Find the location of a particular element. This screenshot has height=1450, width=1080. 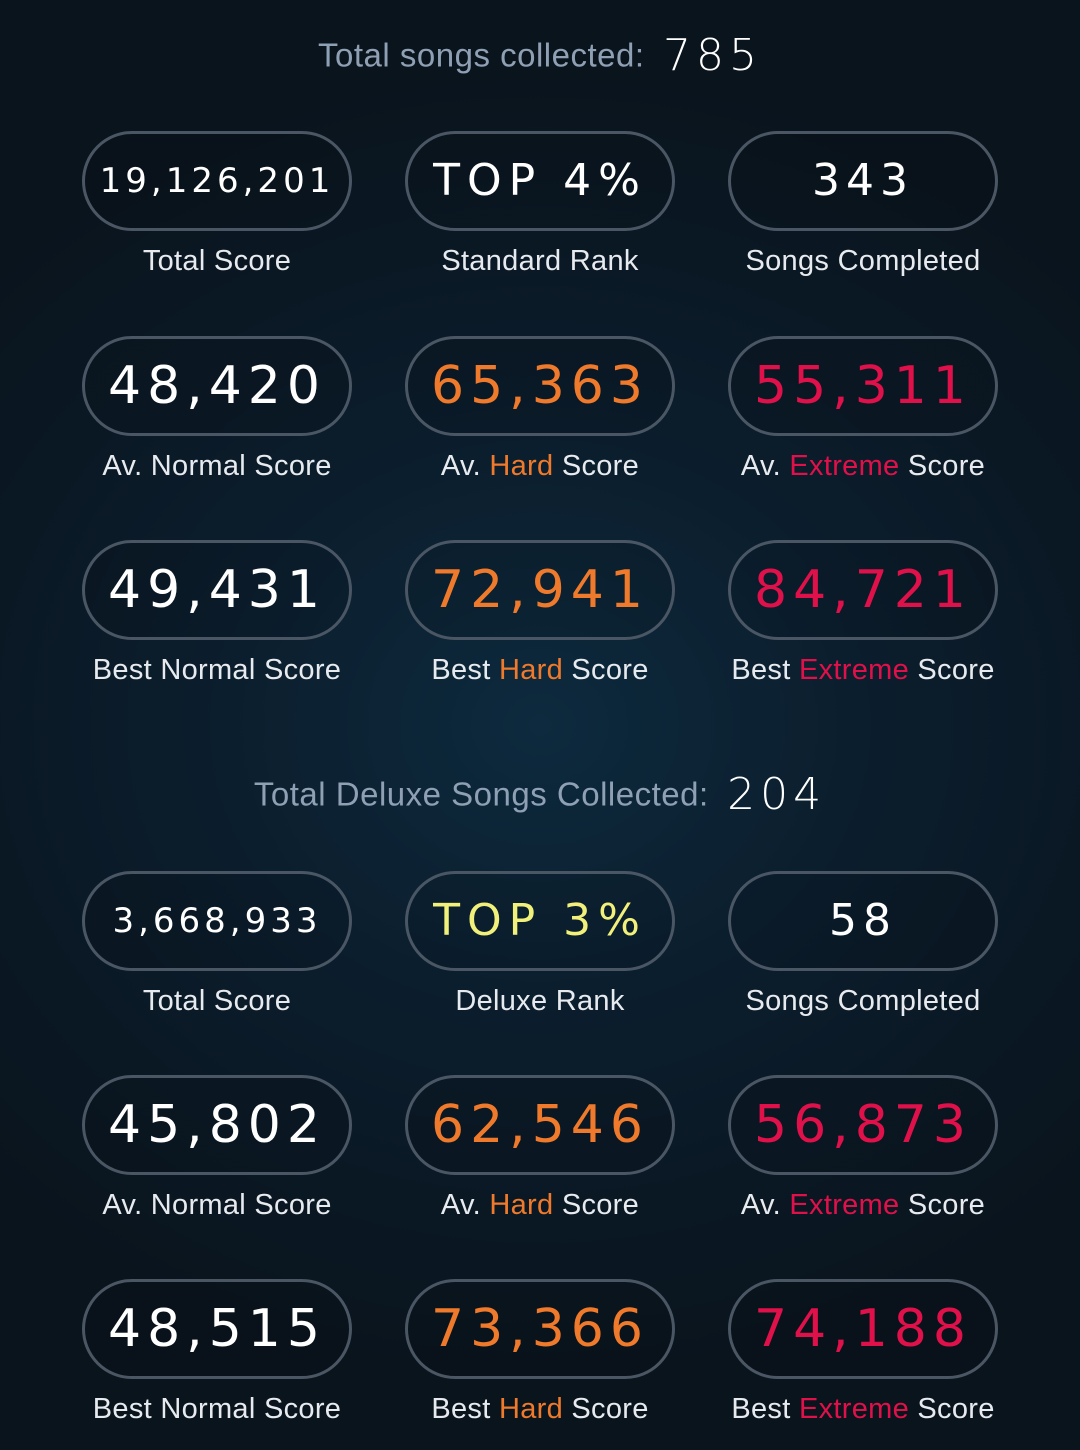

deluxe-rank-value: TOP 3% is located at coordinates (540, 920).